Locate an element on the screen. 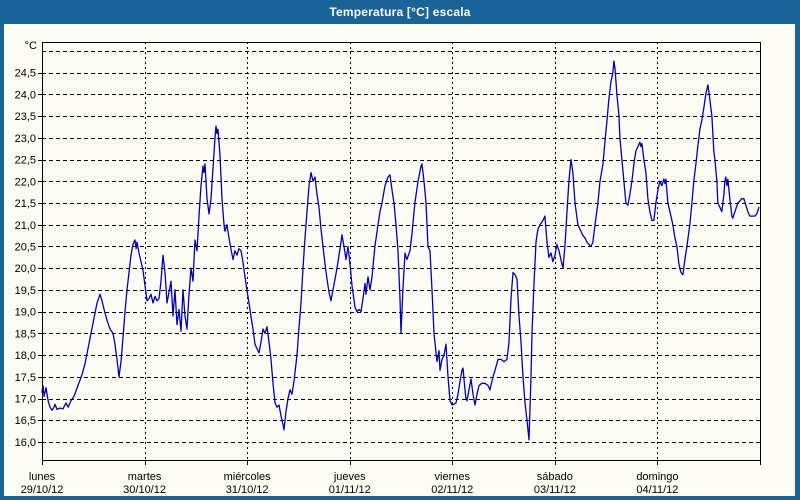  y-axis-tick-label: 22,5 is located at coordinates (25, 161).